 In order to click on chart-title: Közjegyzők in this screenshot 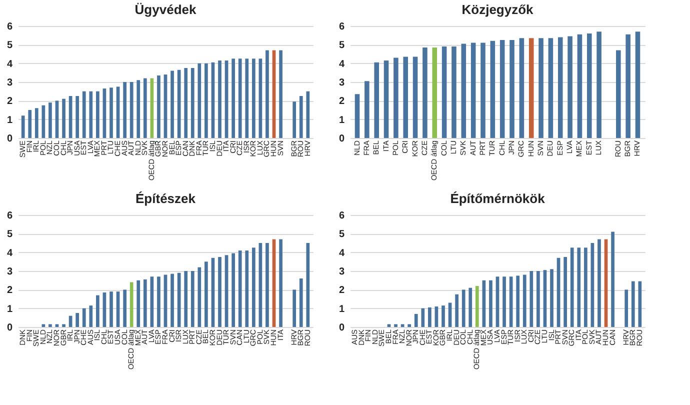, I will do `click(498, 9)`.